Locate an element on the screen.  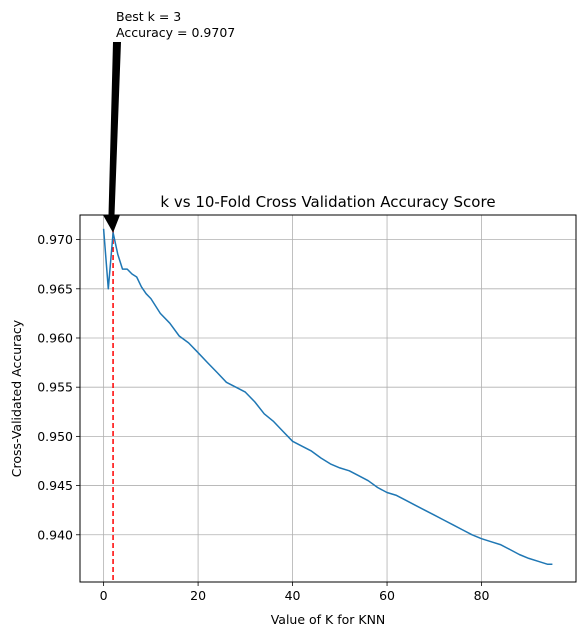
x-tick-label: 80 is located at coordinates (482, 595).